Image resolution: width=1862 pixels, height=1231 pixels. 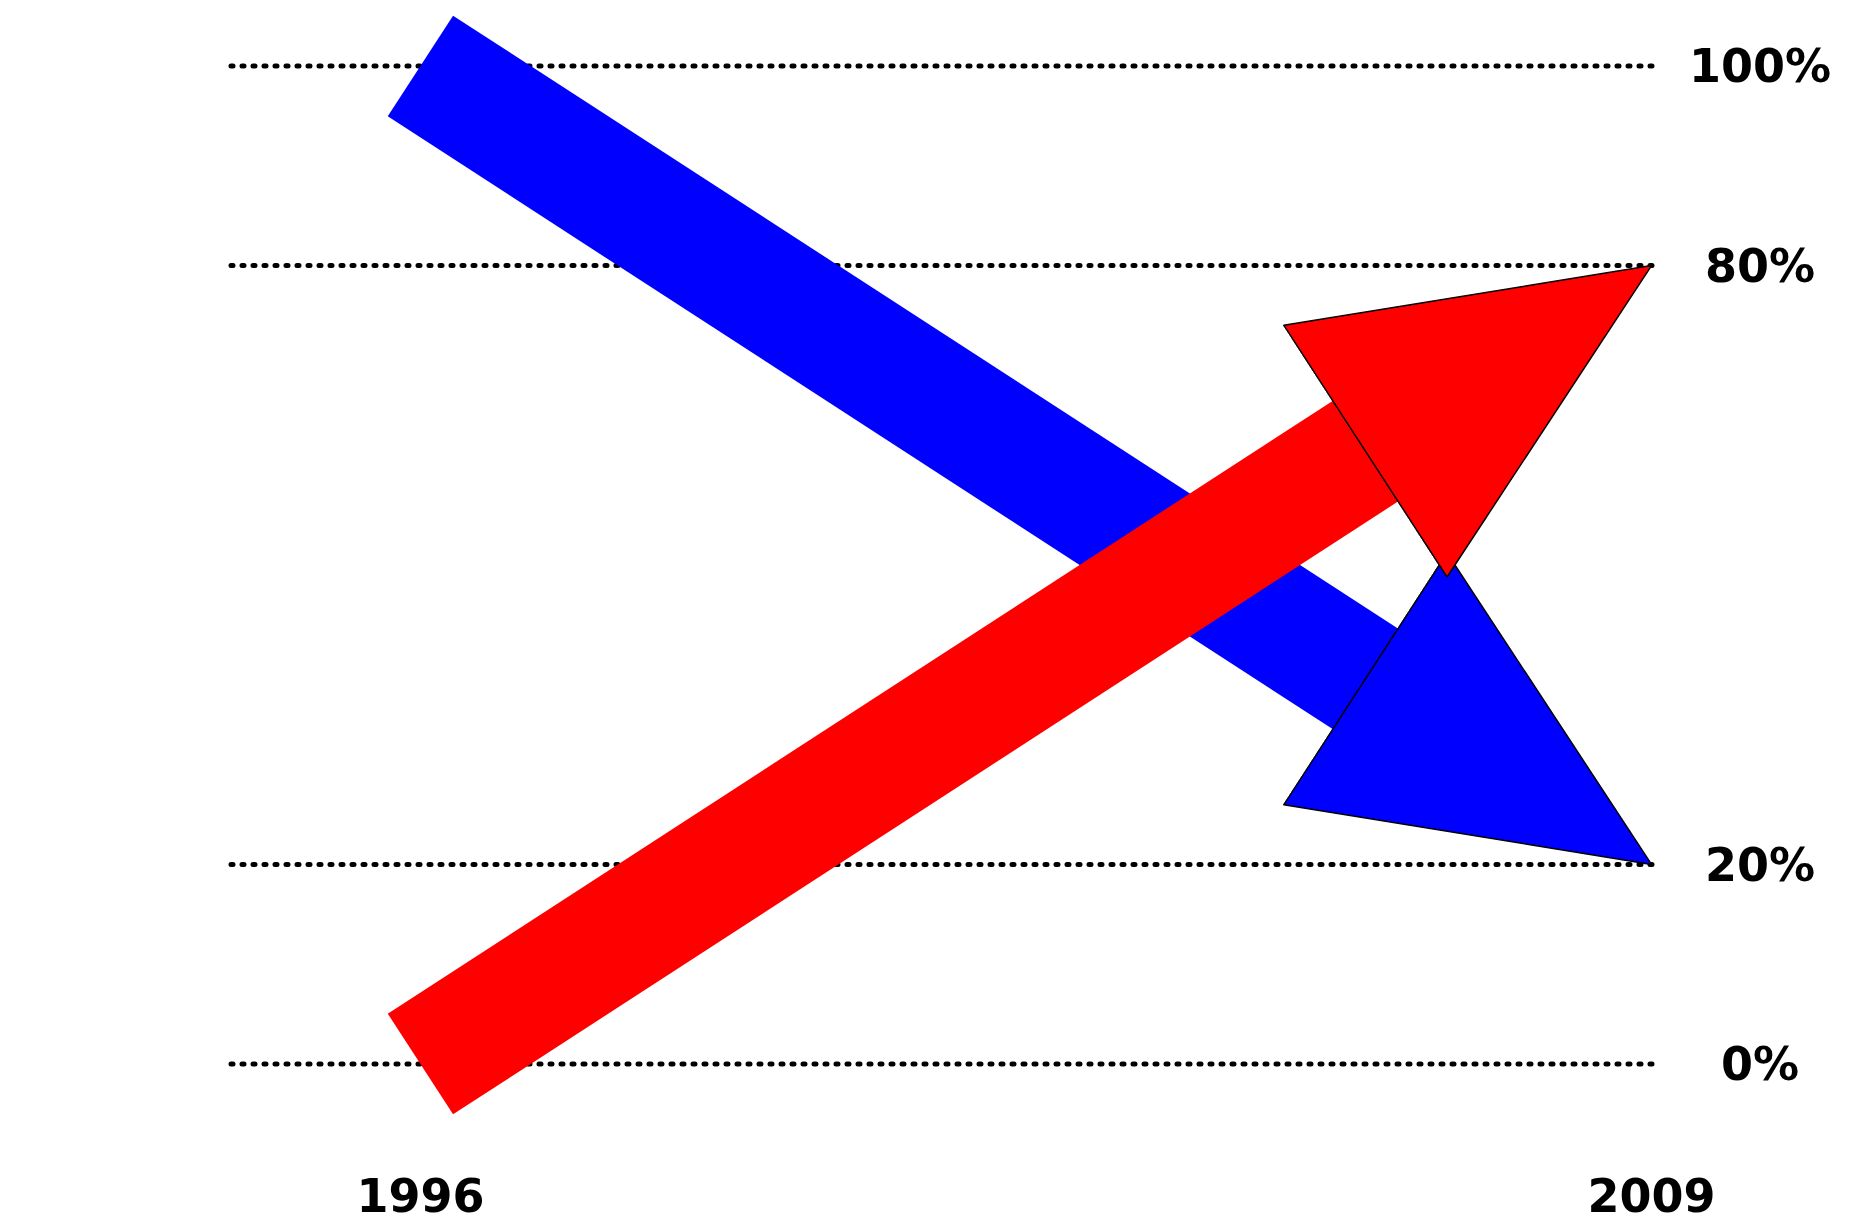 What do you see at coordinates (1760, 864) in the screenshot?
I see `y-tick-label: 20%` at bounding box center [1760, 864].